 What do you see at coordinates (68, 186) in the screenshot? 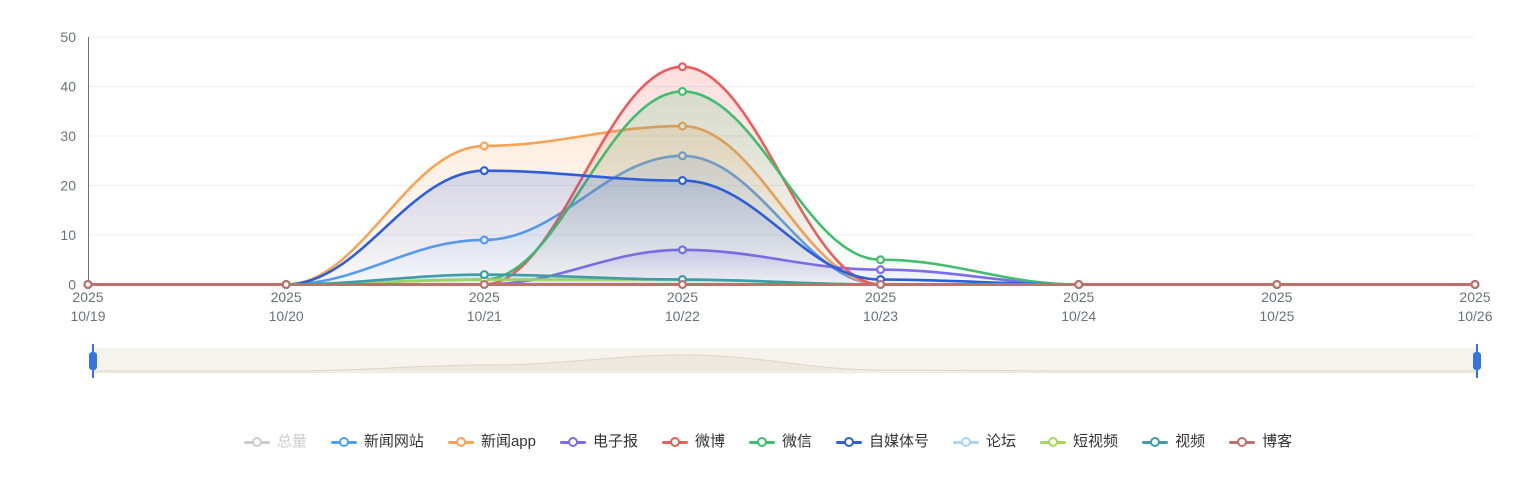
I see `svg-text: 20` at bounding box center [68, 186].